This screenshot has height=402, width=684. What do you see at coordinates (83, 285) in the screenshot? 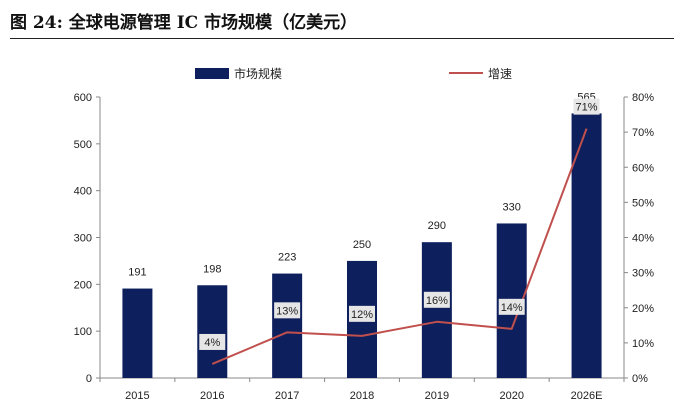
I see `y-left-tick-label: 200` at bounding box center [83, 285].